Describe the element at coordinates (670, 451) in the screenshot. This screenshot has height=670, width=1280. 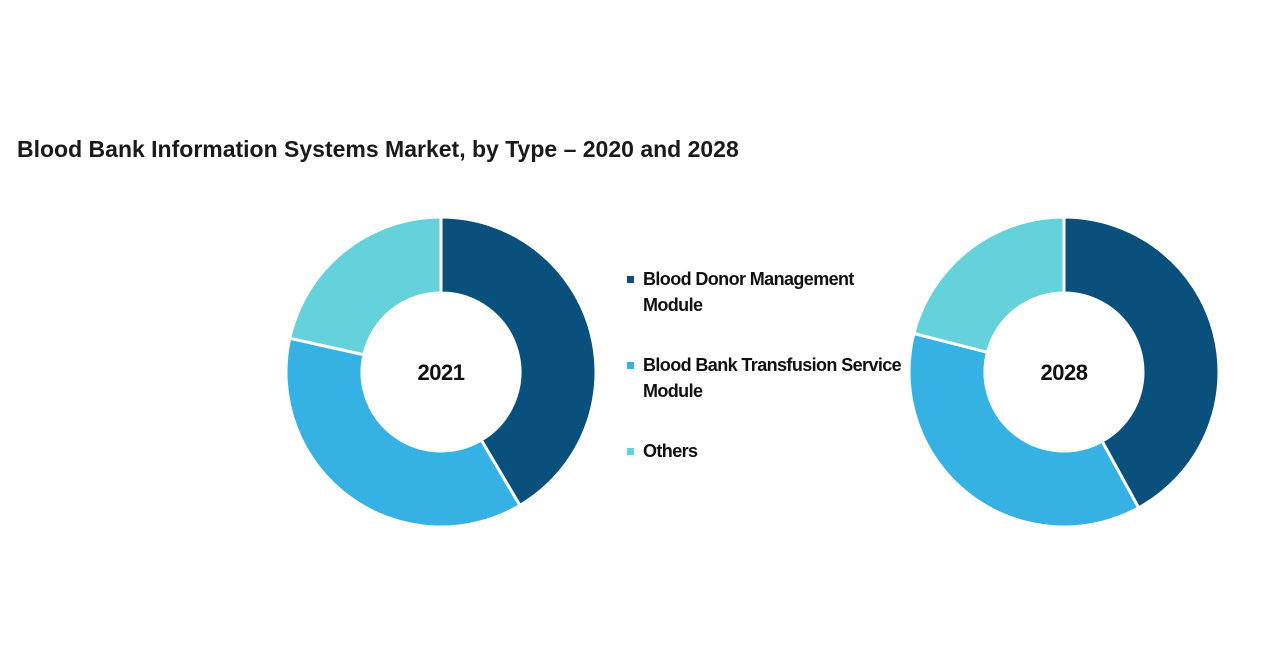
I see `legend-label: Others` at that location.